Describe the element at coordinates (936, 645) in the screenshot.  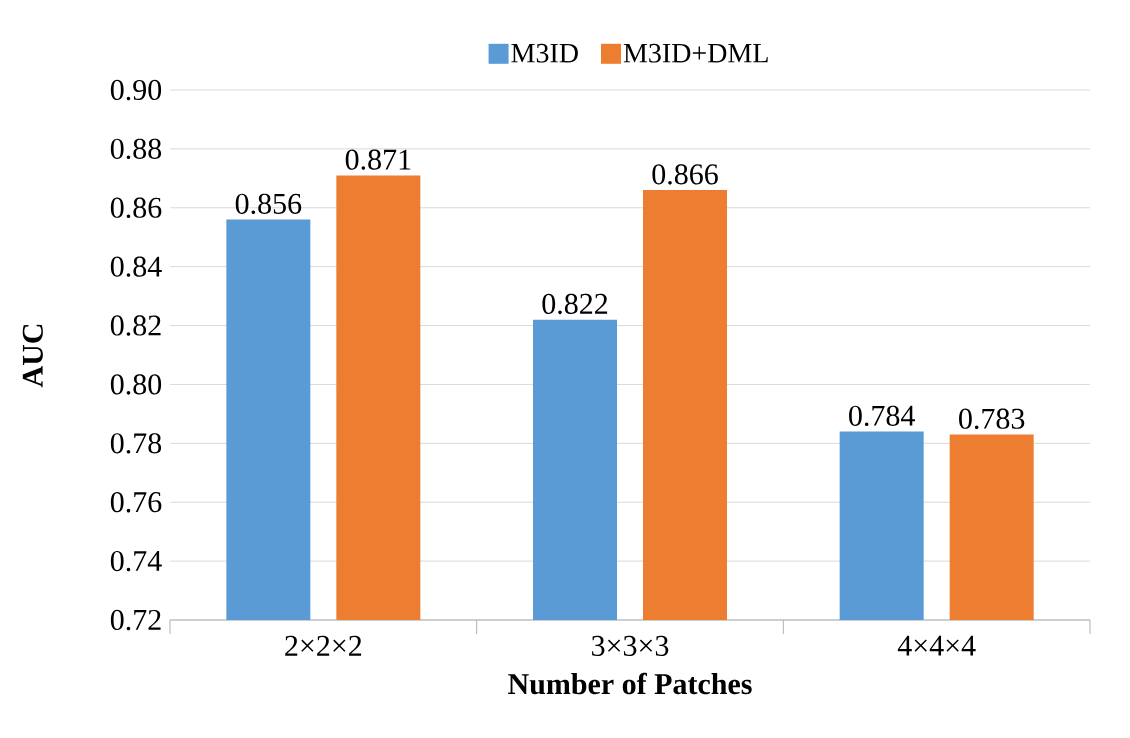
I see `x-tick-label: 4×4×4` at that location.